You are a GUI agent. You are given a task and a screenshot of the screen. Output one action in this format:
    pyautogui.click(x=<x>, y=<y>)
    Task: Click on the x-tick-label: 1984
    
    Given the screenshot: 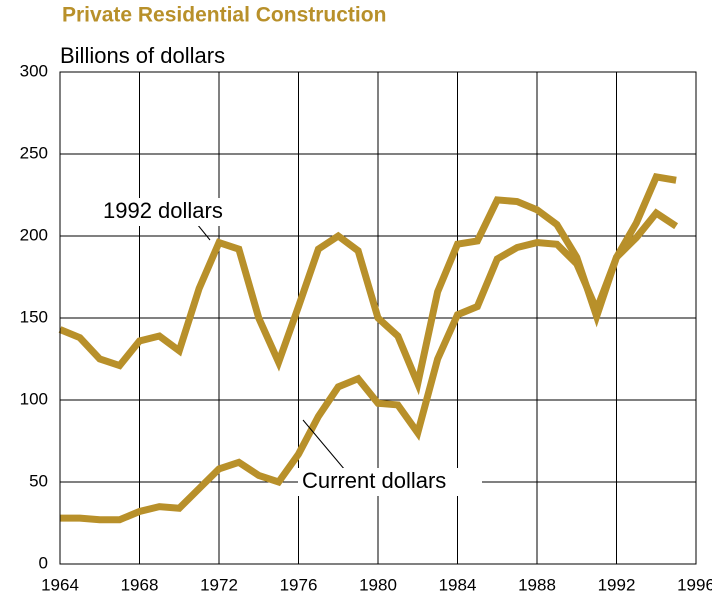 What is the action you would take?
    pyautogui.click(x=458, y=584)
    